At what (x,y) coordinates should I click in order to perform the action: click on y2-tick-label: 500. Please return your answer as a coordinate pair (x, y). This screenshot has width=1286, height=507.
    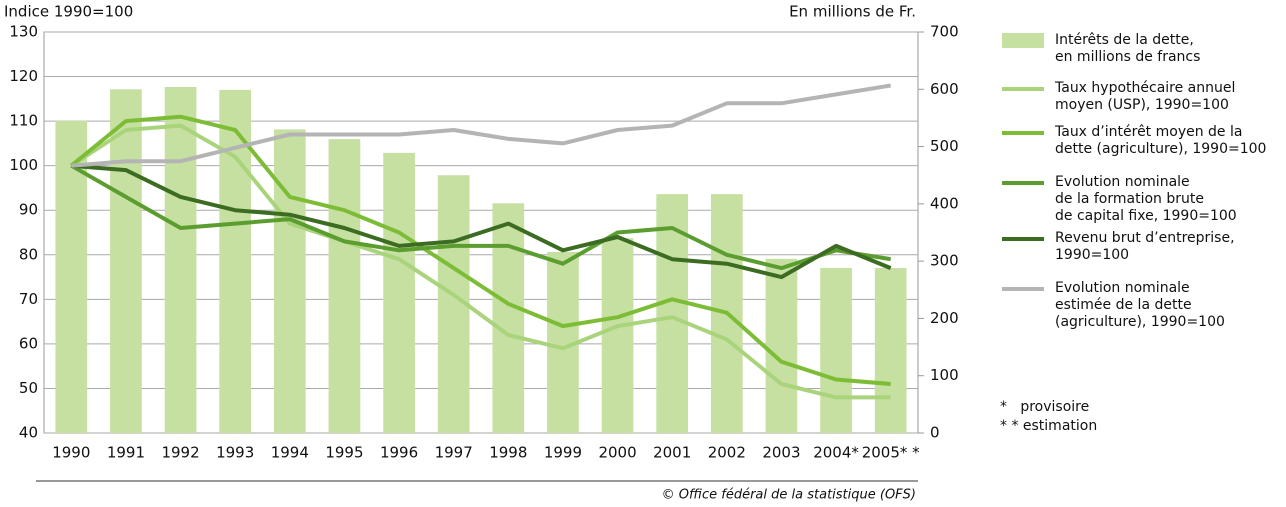
    Looking at the image, I should click on (944, 146).